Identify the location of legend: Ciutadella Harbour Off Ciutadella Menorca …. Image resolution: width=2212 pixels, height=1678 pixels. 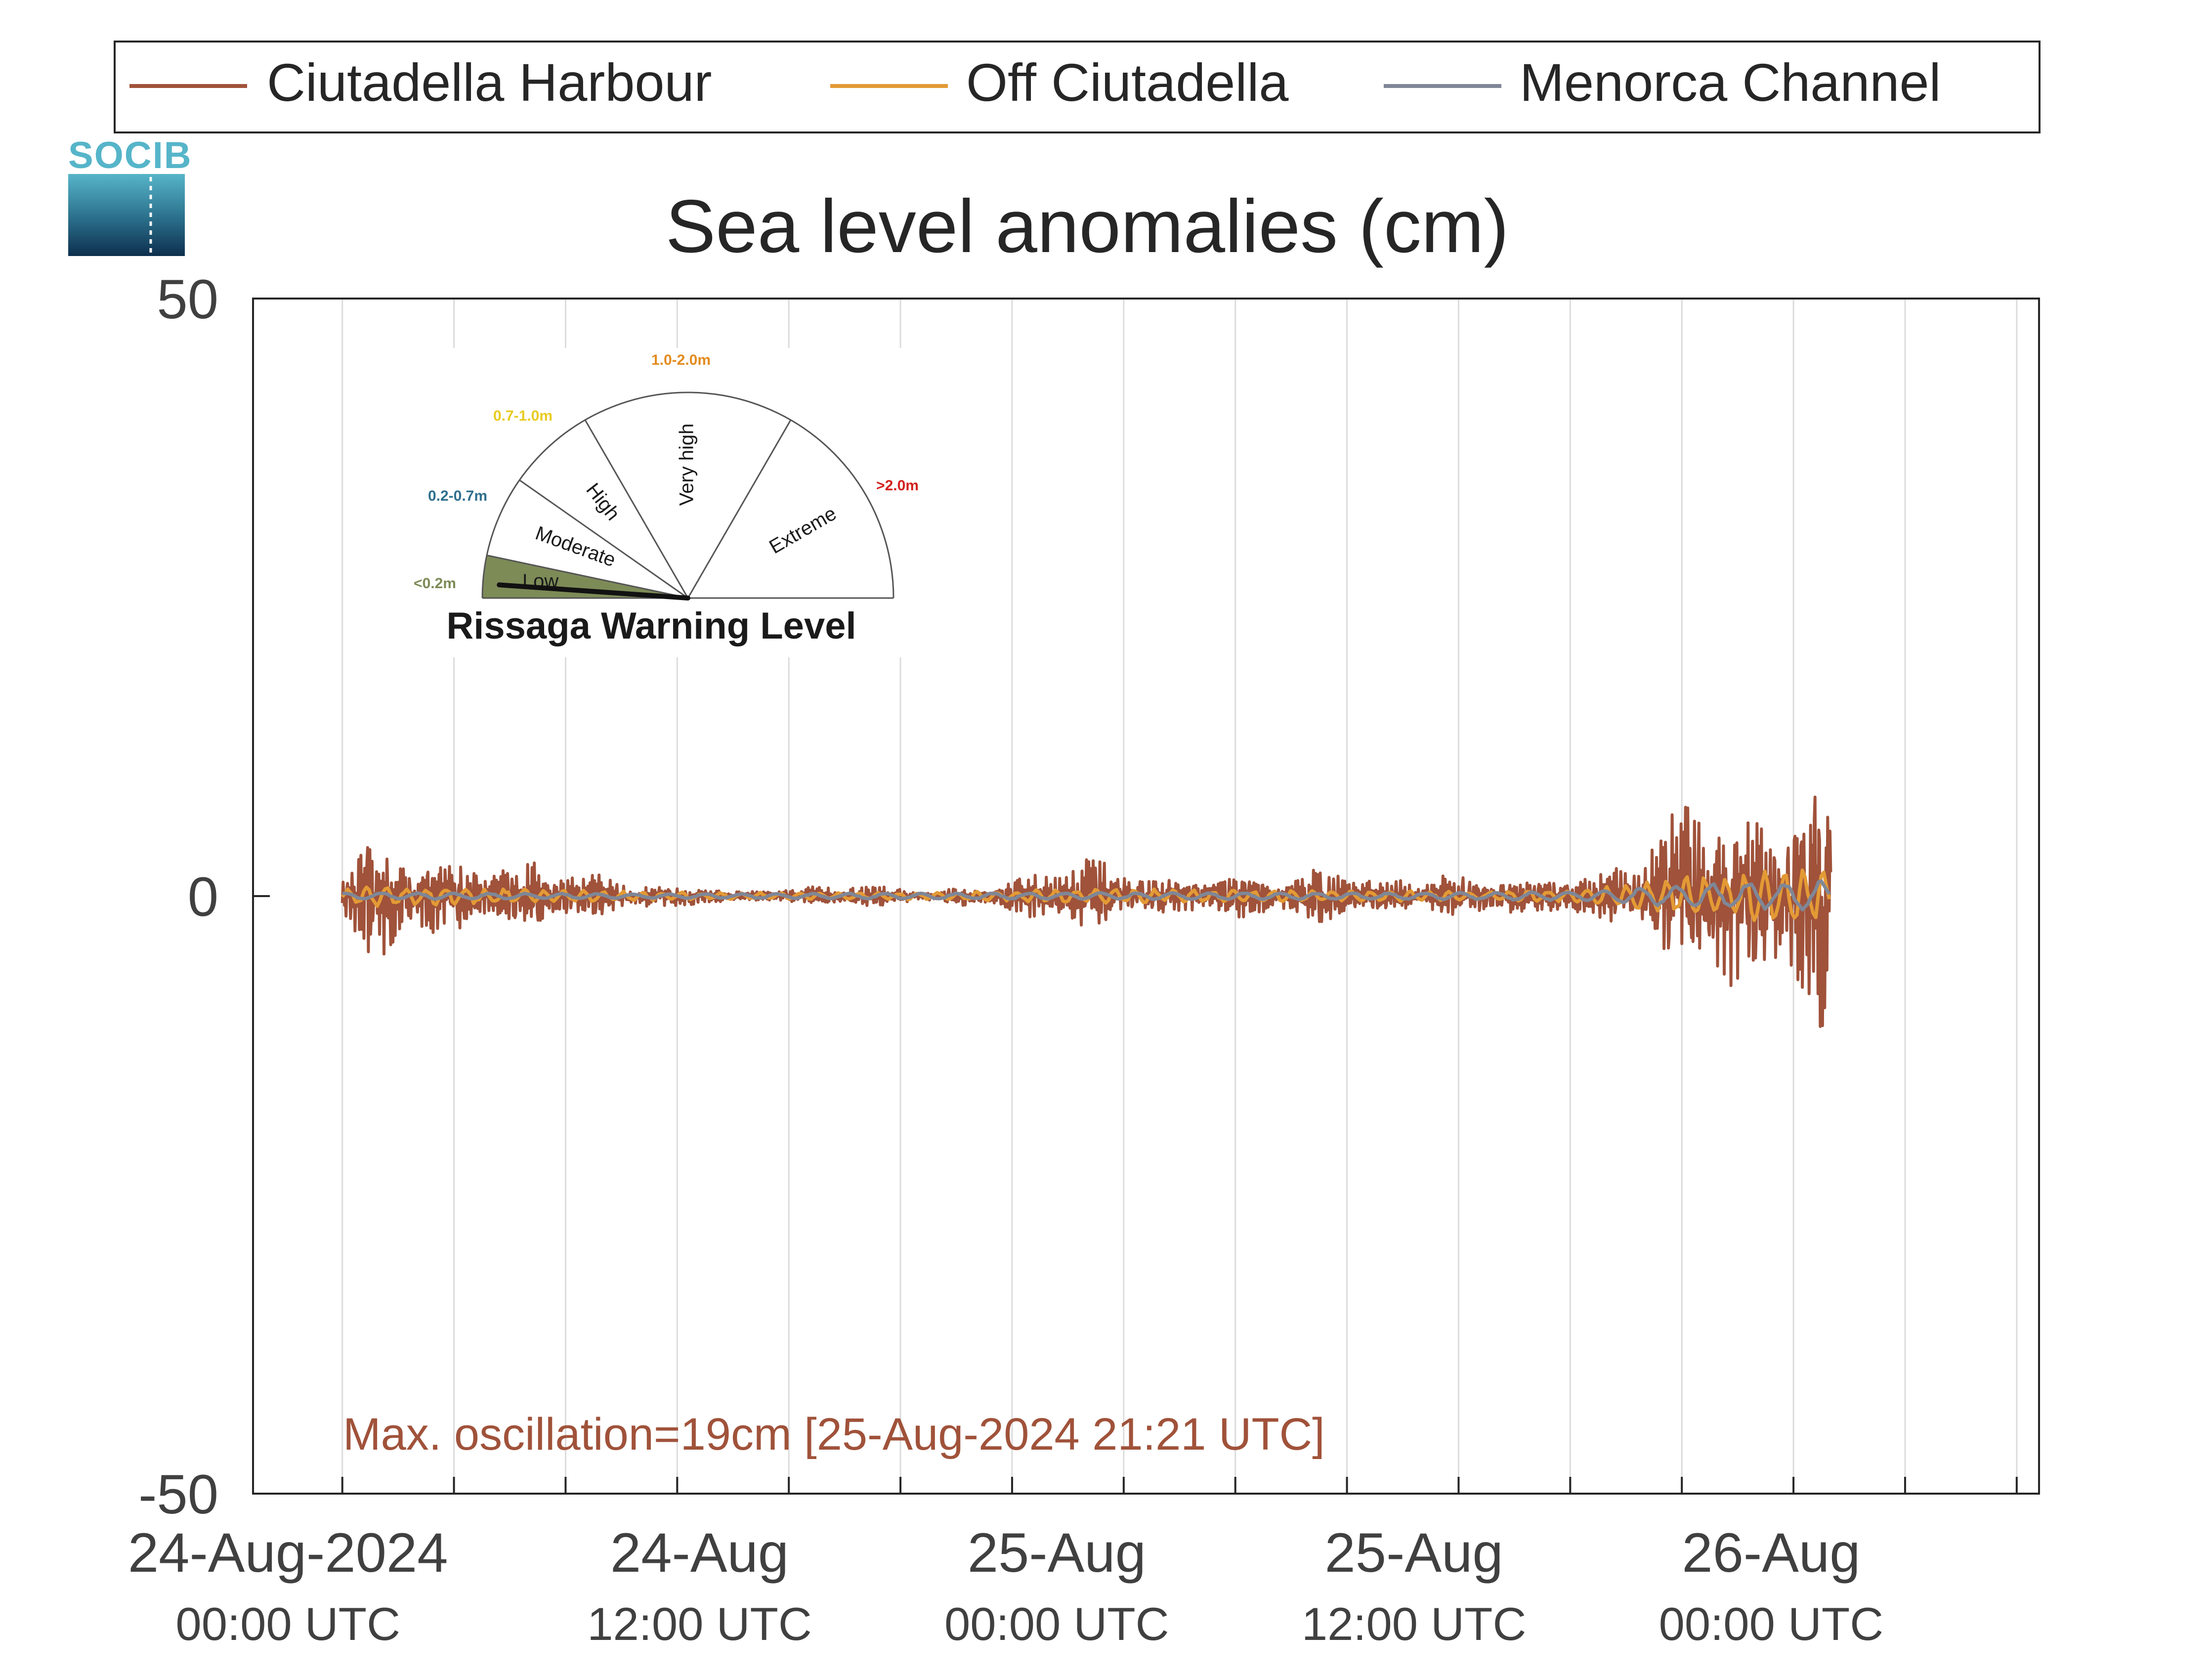
(1077, 87).